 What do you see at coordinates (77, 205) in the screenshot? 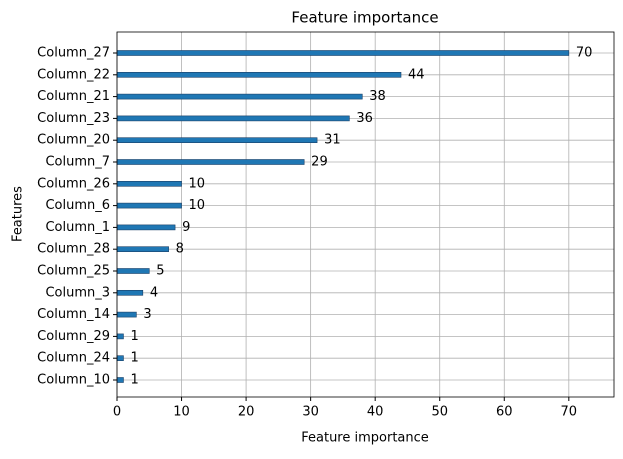
I see `y-tick-label: Column_6` at bounding box center [77, 205].